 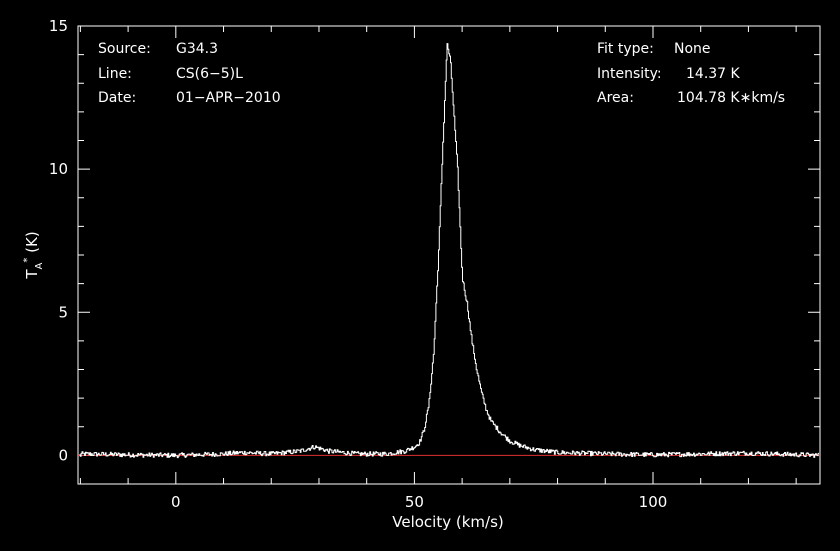 What do you see at coordinates (176, 502) in the screenshot?
I see `x-tick-label: 0` at bounding box center [176, 502].